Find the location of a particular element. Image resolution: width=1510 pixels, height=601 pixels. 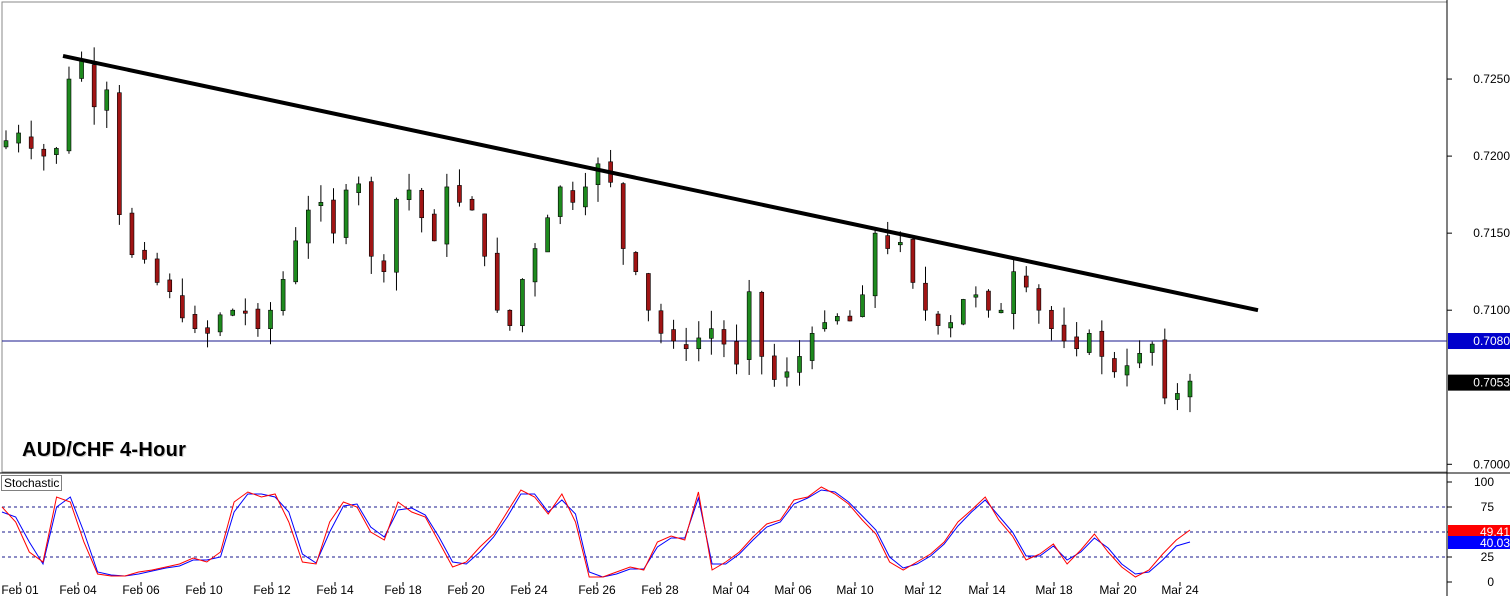

price-axis-label: 0.7100 is located at coordinates (1491, 310).